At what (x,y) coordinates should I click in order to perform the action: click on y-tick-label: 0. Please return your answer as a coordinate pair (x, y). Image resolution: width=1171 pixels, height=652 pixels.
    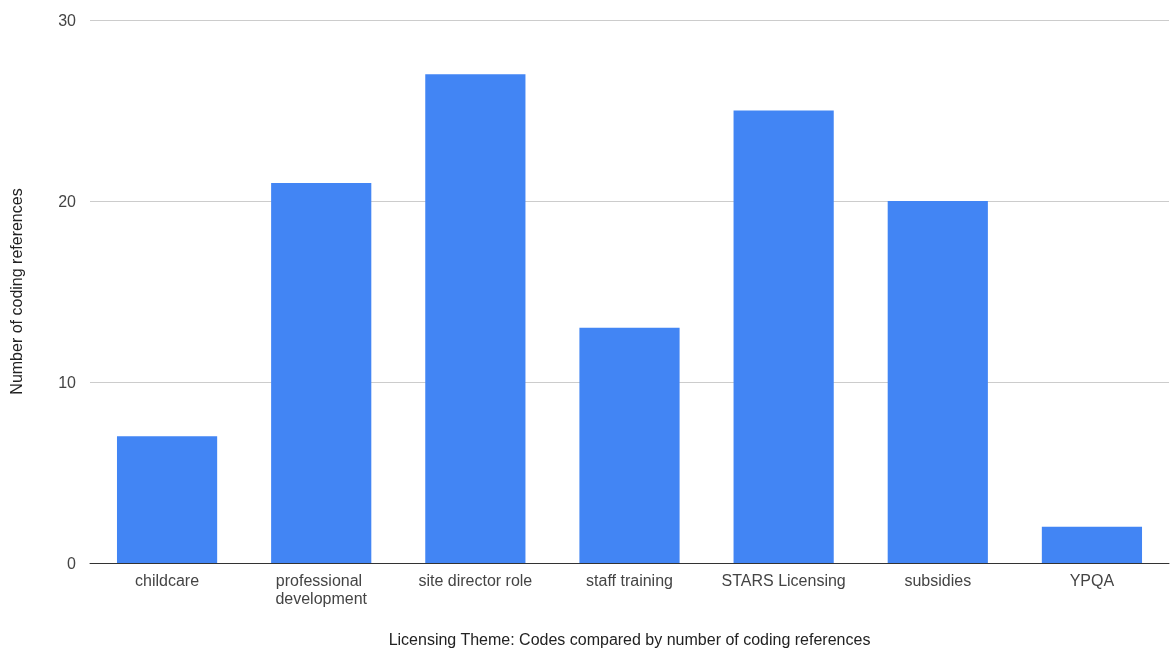
    Looking at the image, I should click on (72, 563).